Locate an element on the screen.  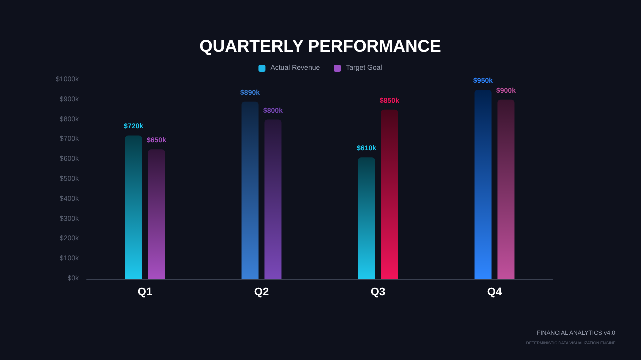
chart-title: QUARTERLY PERFORMANCE is located at coordinates (321, 46).